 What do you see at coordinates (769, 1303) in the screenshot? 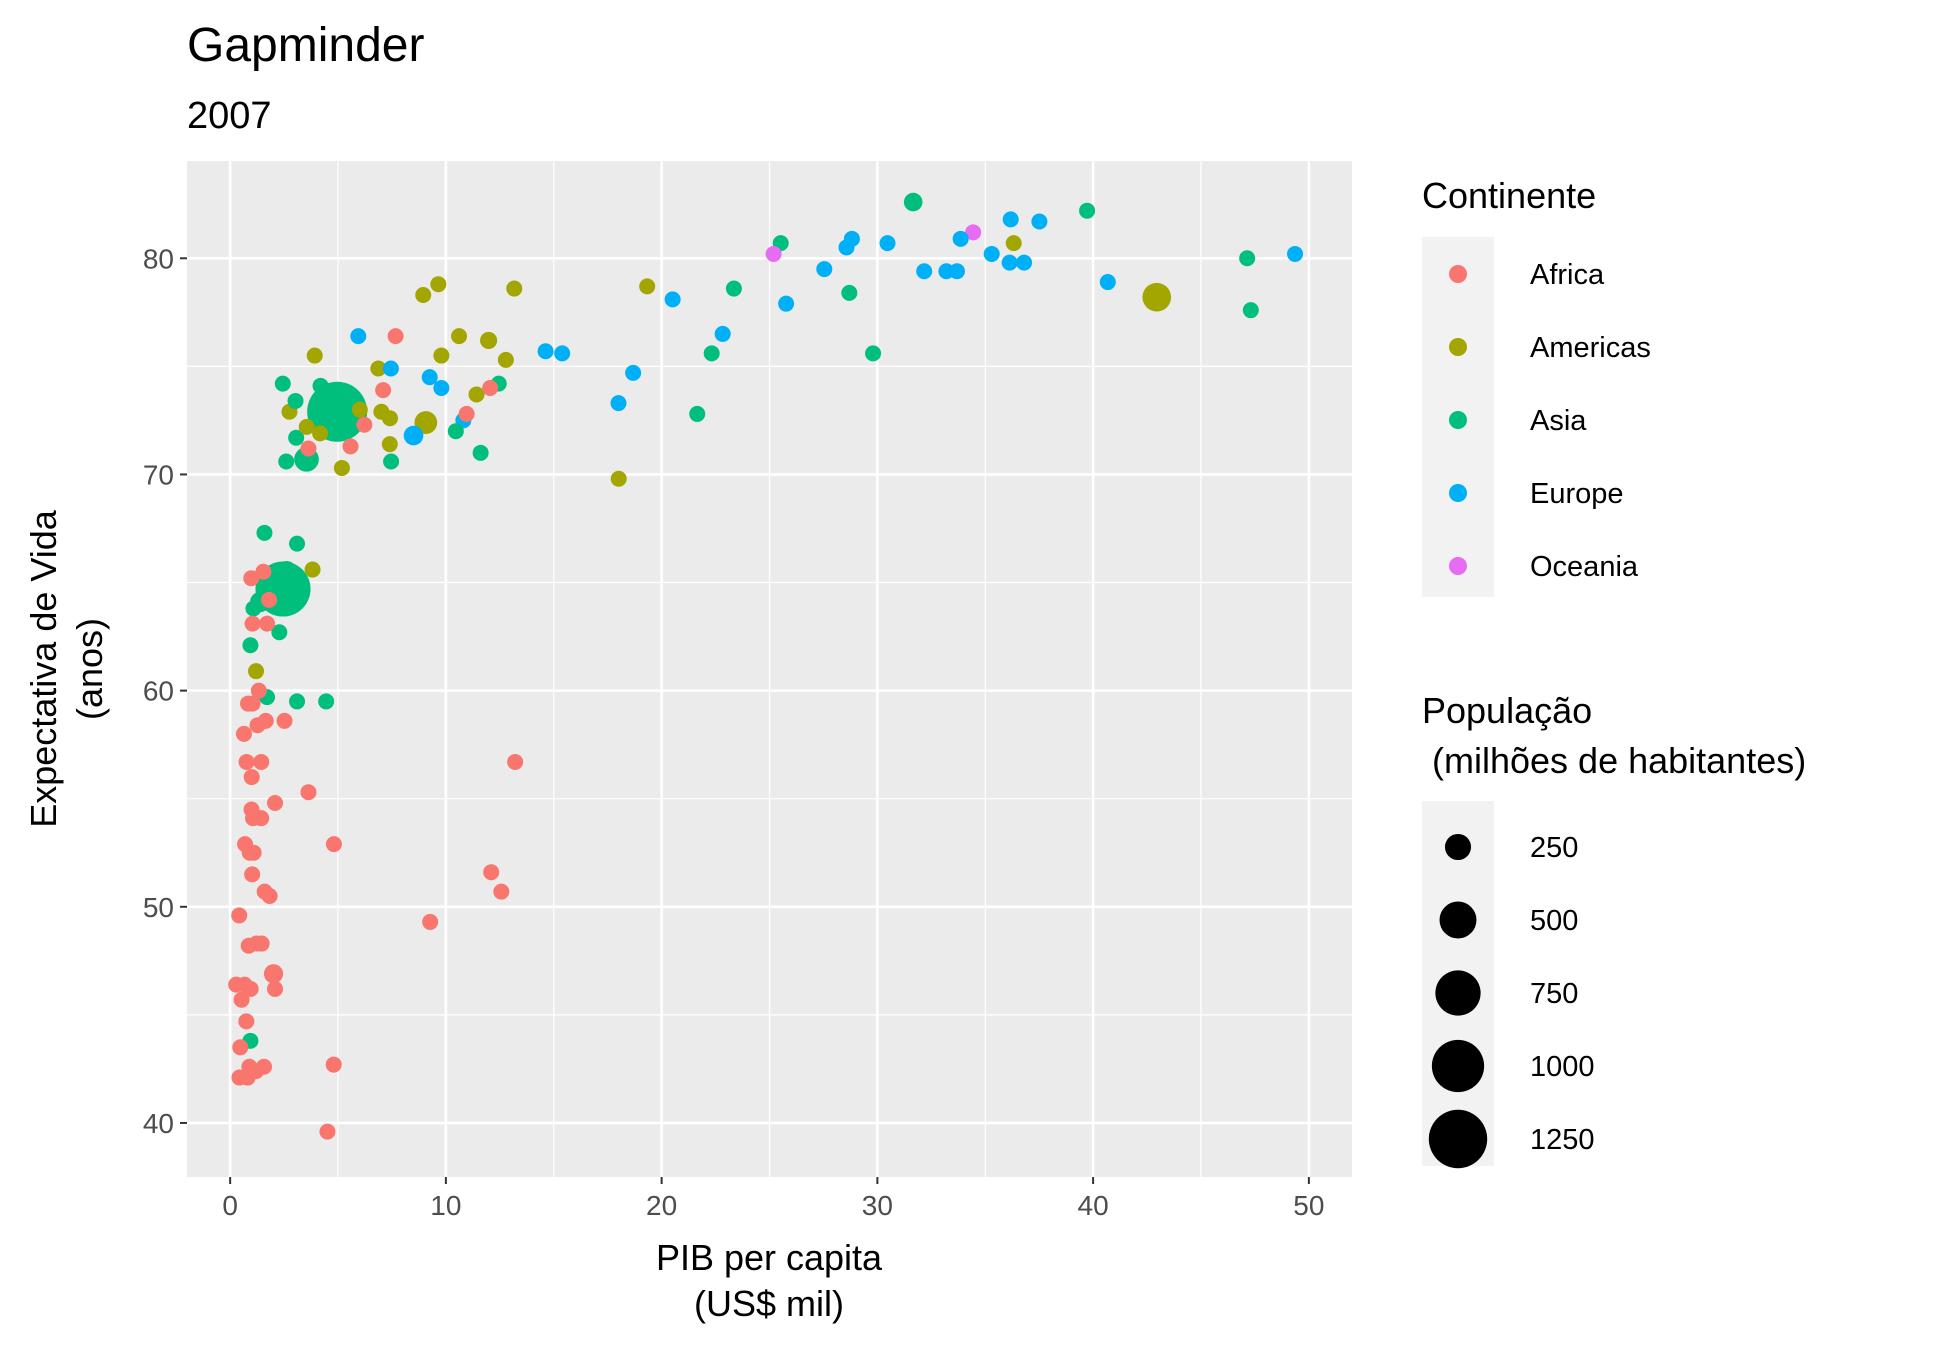
I see `x-axis-title-line2: (US$ mil)` at bounding box center [769, 1303].